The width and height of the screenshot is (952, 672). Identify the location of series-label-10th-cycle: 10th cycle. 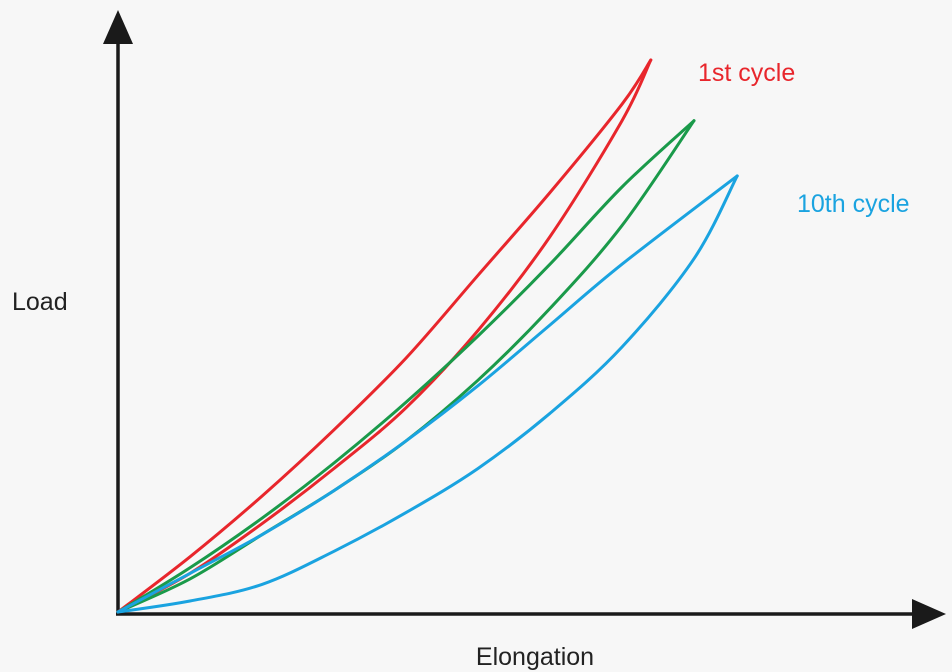
(853, 204).